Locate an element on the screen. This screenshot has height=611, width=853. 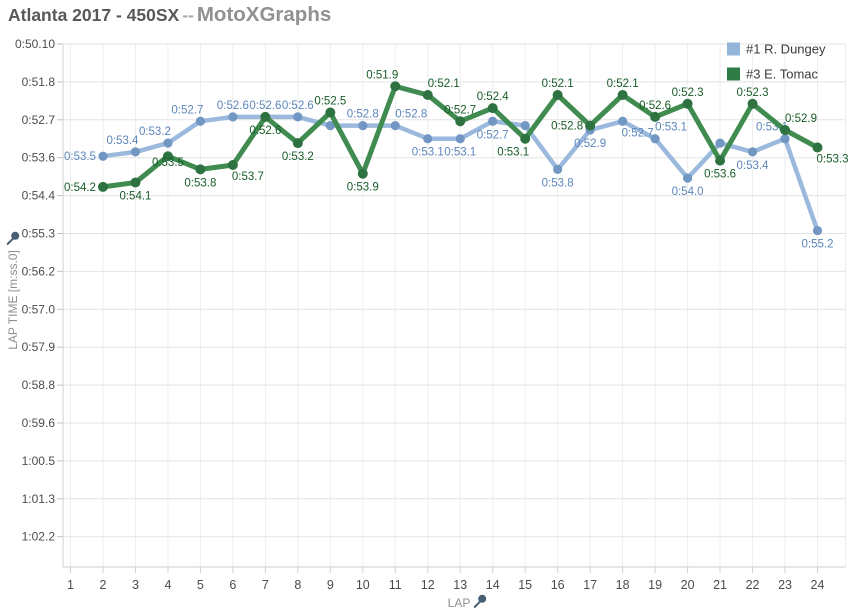
x-tick-label: 21 is located at coordinates (720, 585).